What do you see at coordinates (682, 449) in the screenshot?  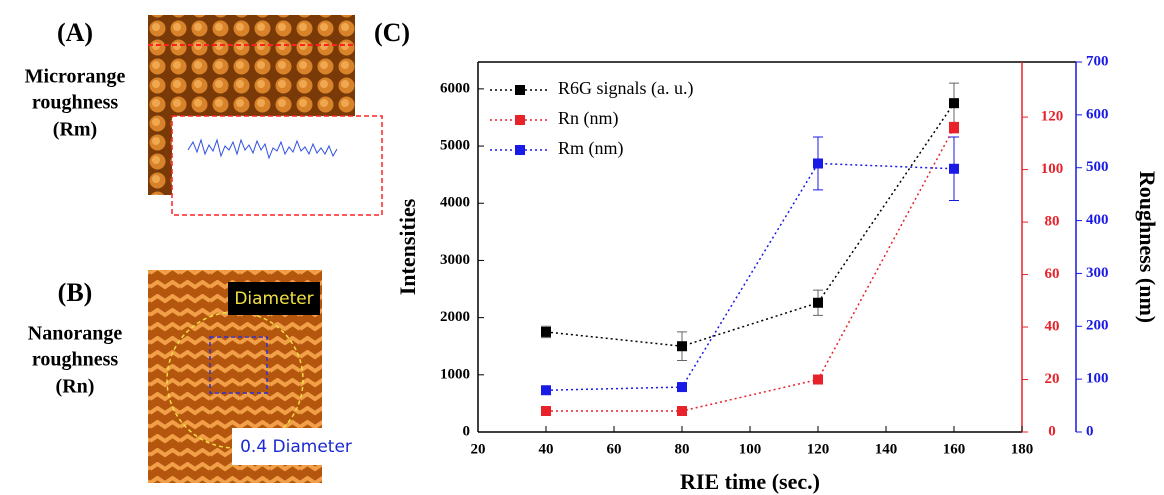 I see `x-tick-label: 80` at bounding box center [682, 449].